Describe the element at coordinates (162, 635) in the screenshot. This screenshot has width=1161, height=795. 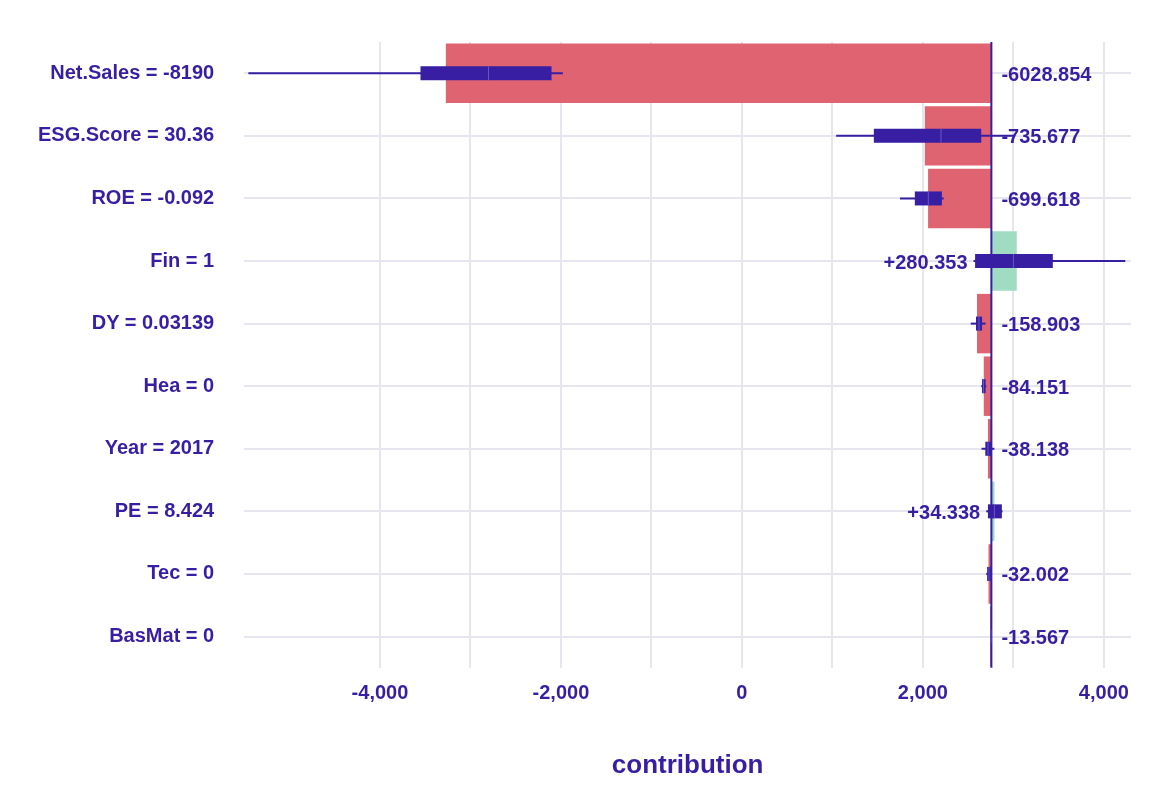
I see `y-tick-label: BasMat = 0` at that location.